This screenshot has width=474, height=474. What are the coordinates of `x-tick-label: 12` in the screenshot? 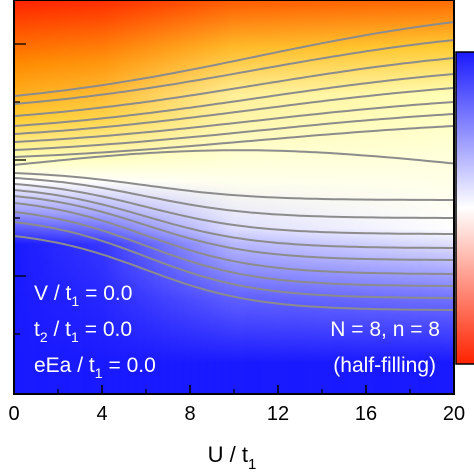 It's located at (278, 414).